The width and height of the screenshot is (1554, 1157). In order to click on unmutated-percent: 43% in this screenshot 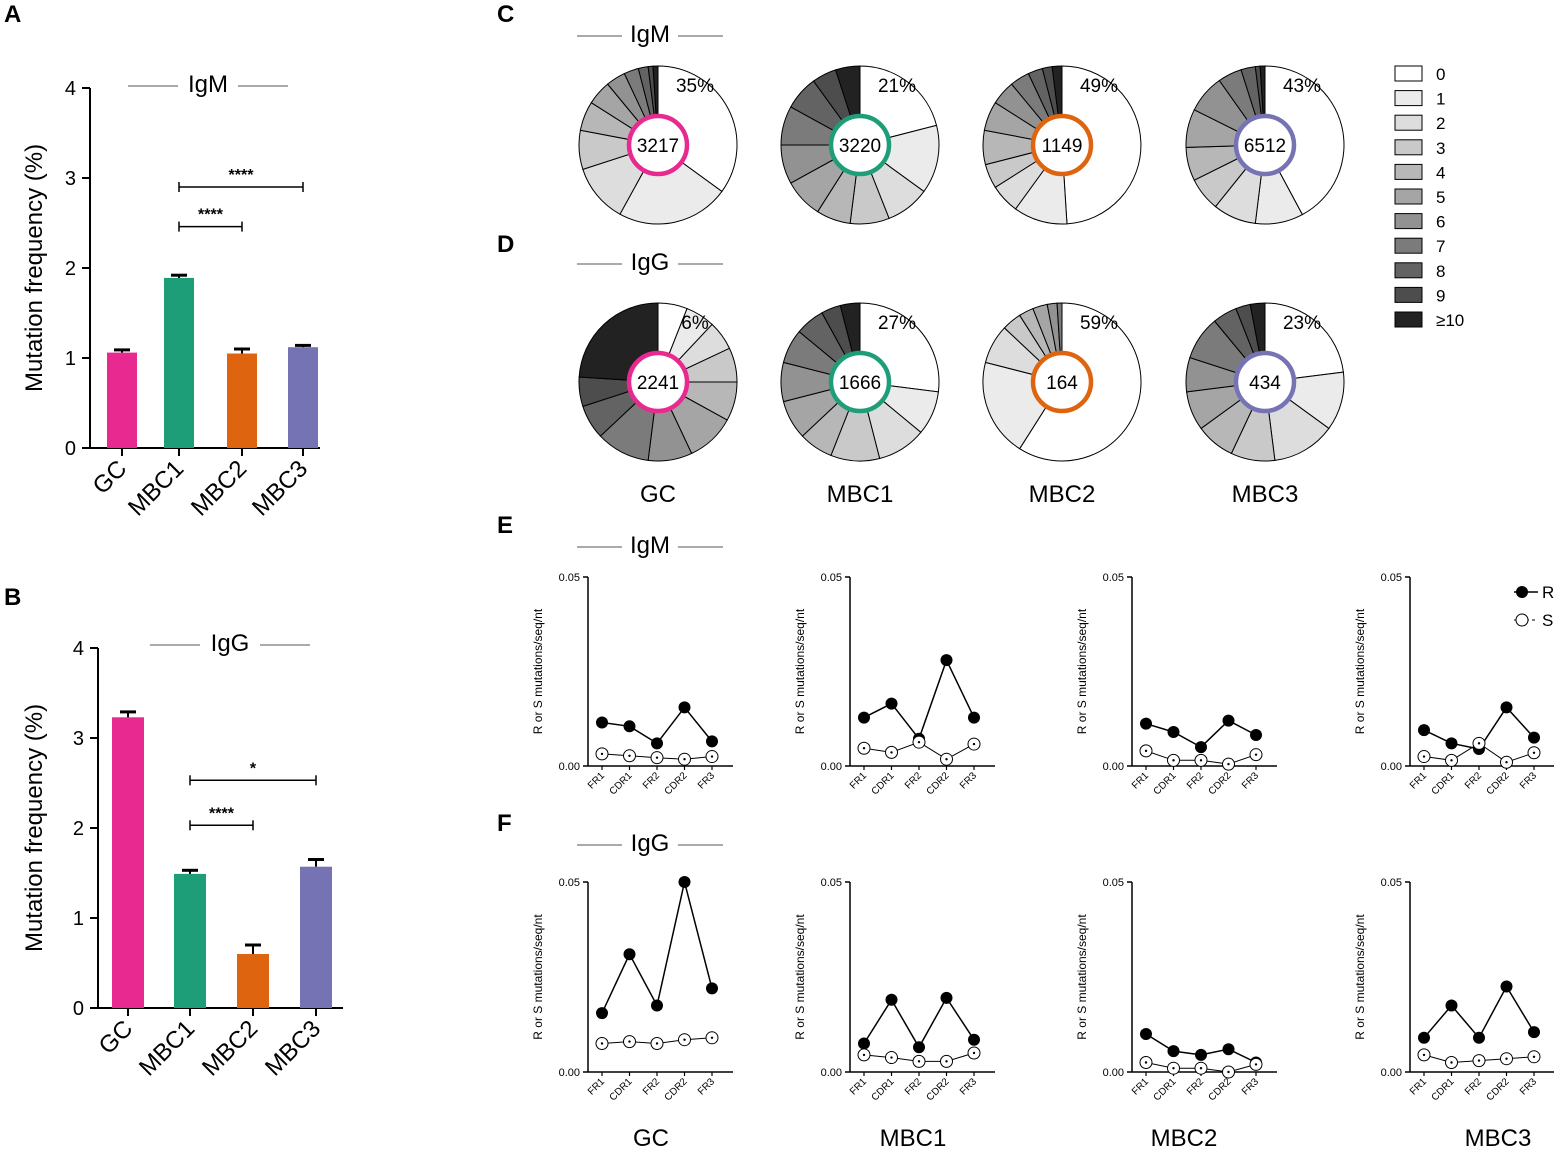, I will do `click(1302, 86)`.